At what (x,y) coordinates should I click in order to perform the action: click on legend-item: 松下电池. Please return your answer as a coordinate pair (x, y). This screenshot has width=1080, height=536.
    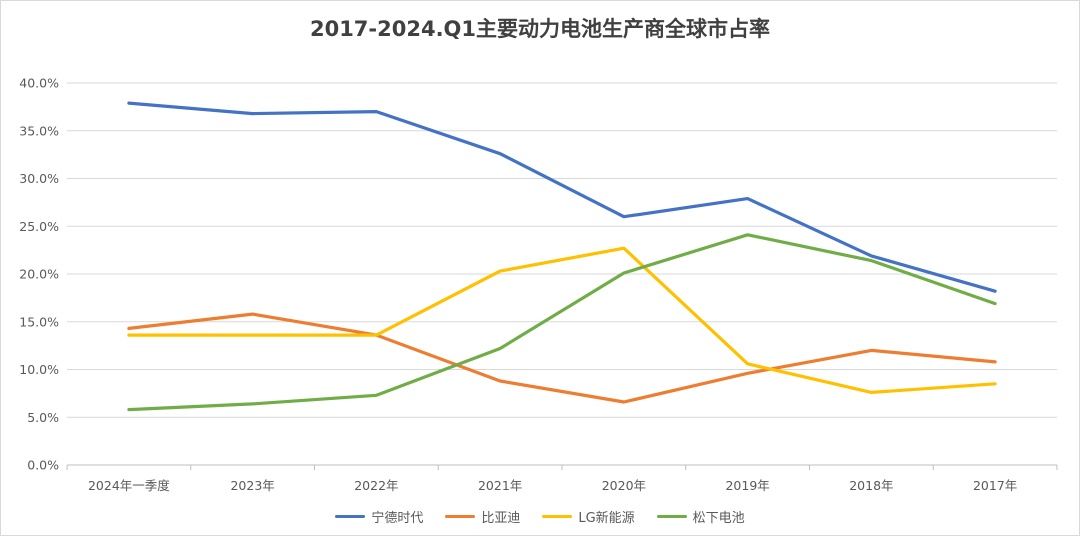
    Looking at the image, I should click on (700, 516).